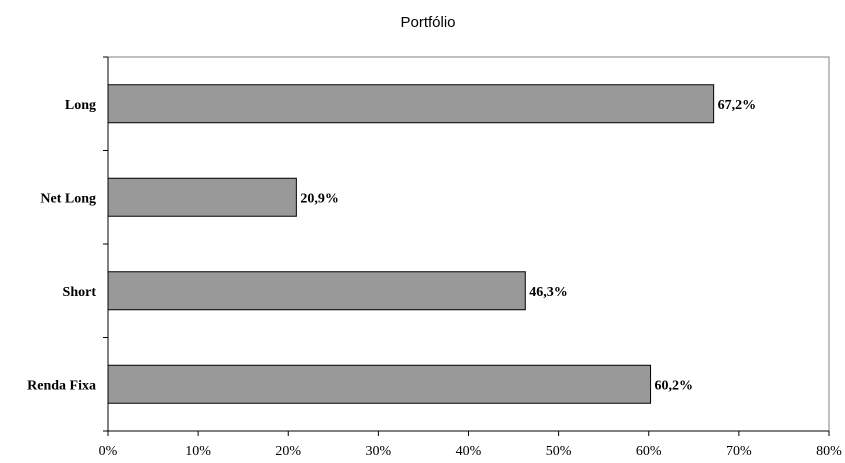  Describe the element at coordinates (829, 451) in the screenshot. I see `x-tick-label: 80%` at that location.